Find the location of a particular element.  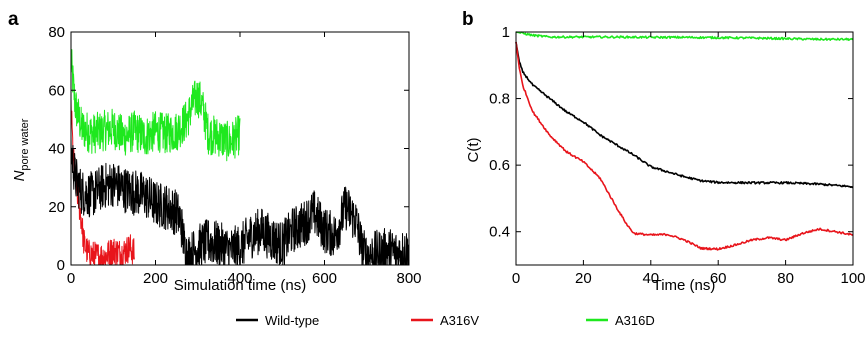

panel-a-xtick-label: 0 is located at coordinates (71, 278).